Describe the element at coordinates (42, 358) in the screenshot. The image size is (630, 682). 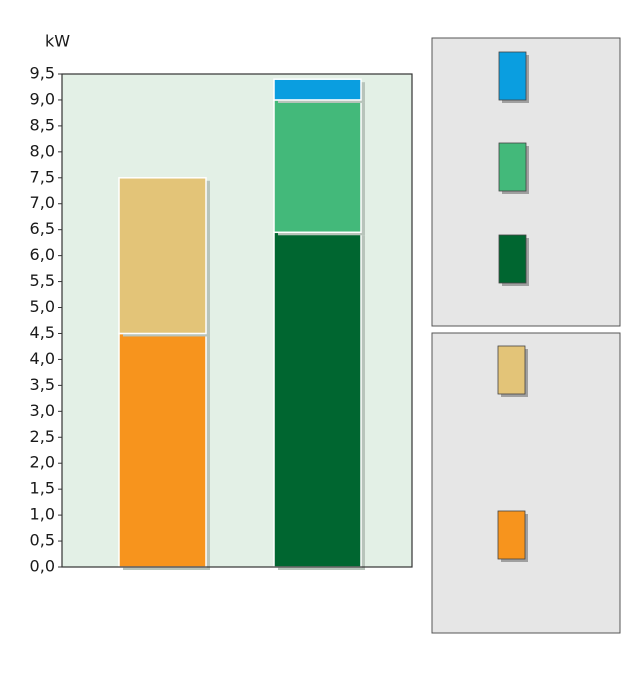
I see `y-tick-label: 4,0` at that location.